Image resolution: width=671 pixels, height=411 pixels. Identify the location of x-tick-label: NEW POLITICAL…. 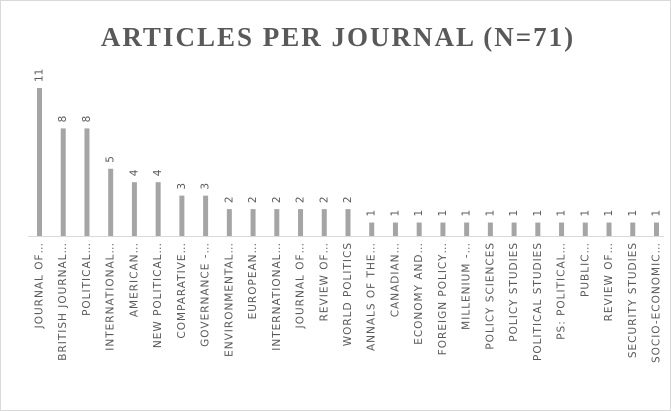
(158, 295).